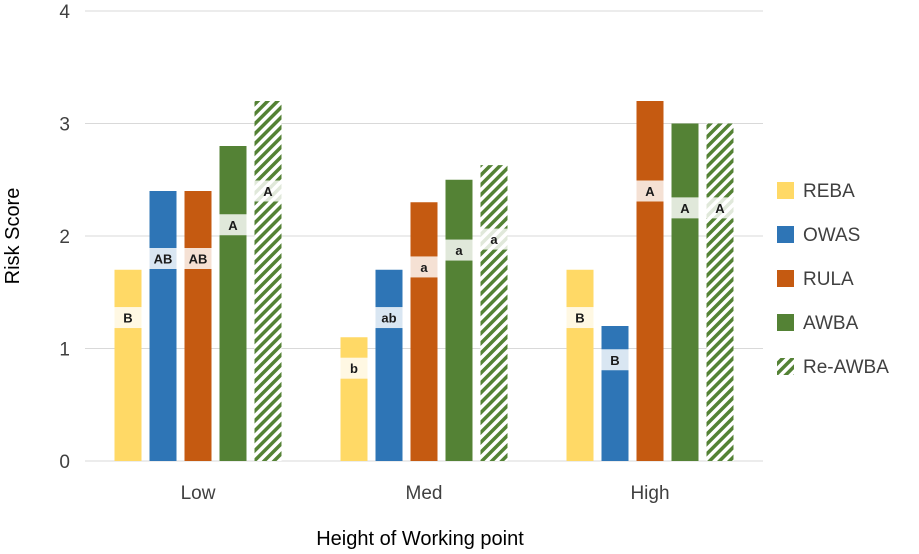 Image resolution: width=919 pixels, height=554 pixels. I want to click on legend-label: Re-AWBA, so click(846, 367).